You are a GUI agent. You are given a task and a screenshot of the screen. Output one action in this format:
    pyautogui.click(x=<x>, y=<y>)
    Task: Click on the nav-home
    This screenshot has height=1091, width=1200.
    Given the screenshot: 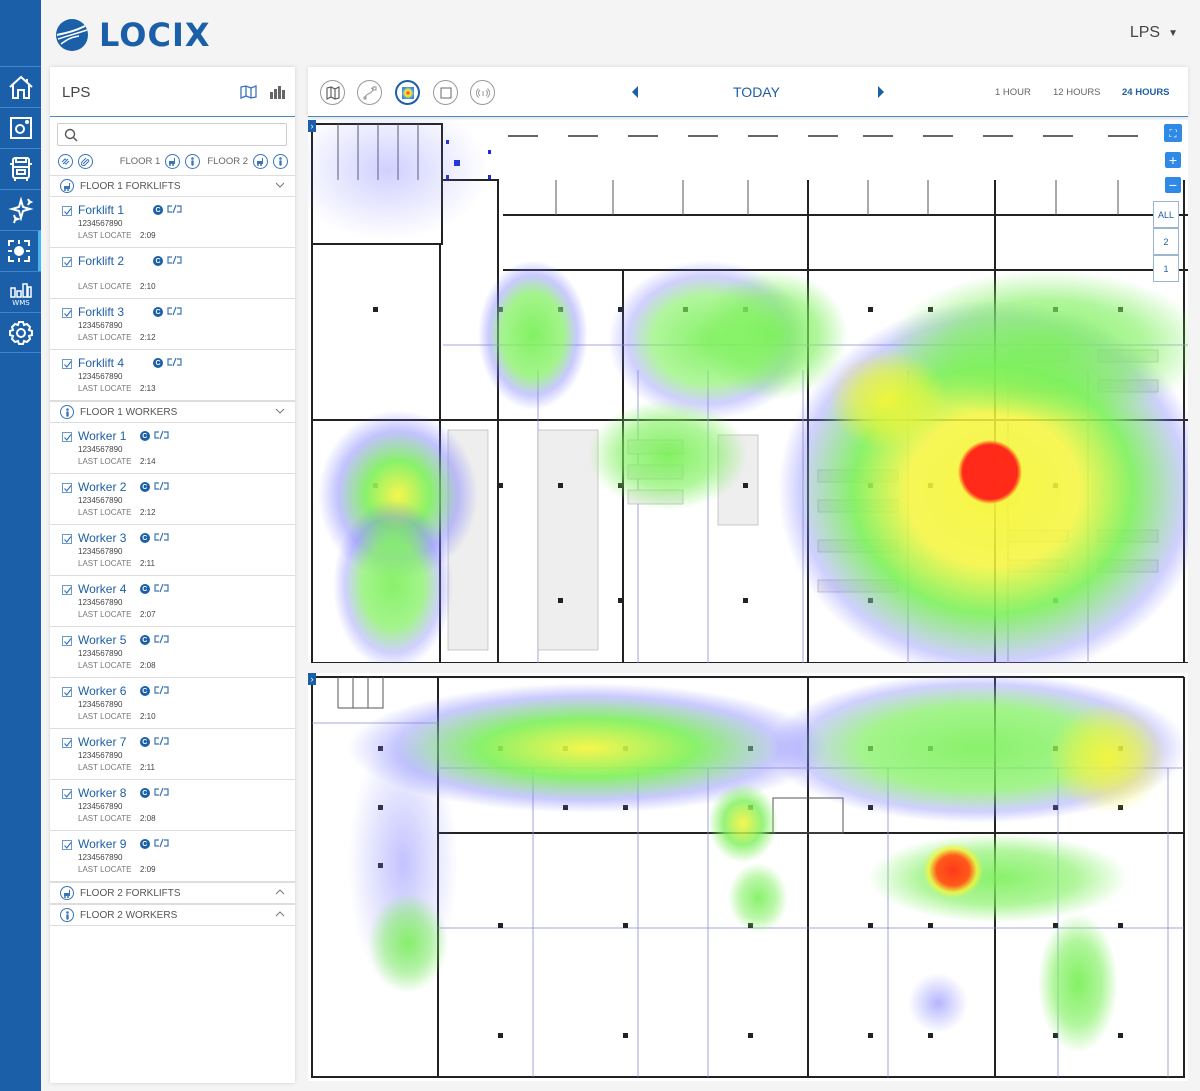 What is the action you would take?
    pyautogui.click(x=20, y=86)
    